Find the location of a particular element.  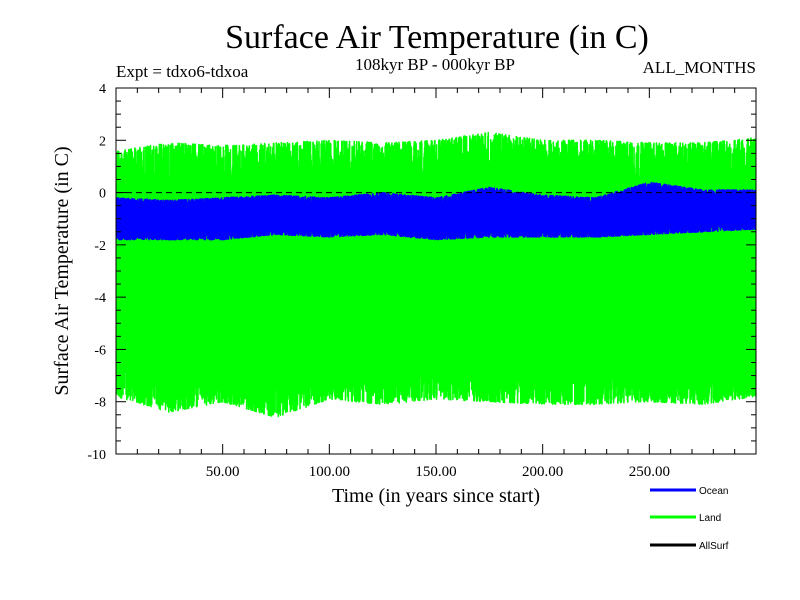

y-tick-label: 0 is located at coordinates (102, 194).